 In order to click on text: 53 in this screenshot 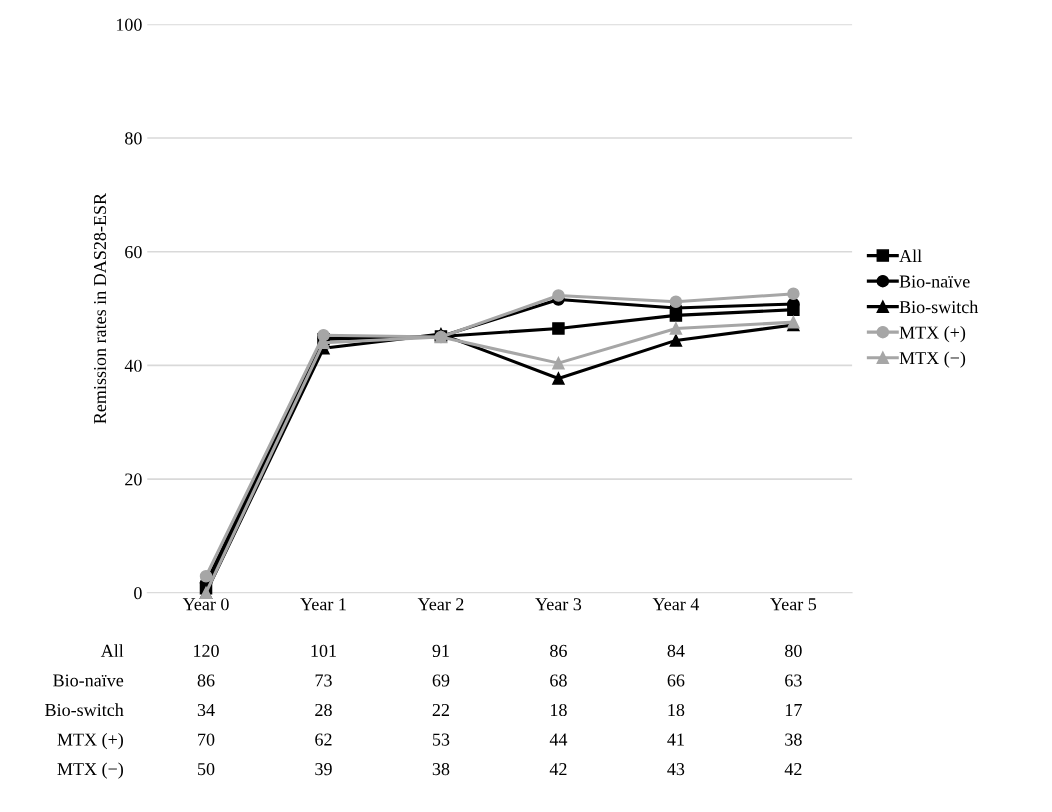, I will do `click(441, 739)`.